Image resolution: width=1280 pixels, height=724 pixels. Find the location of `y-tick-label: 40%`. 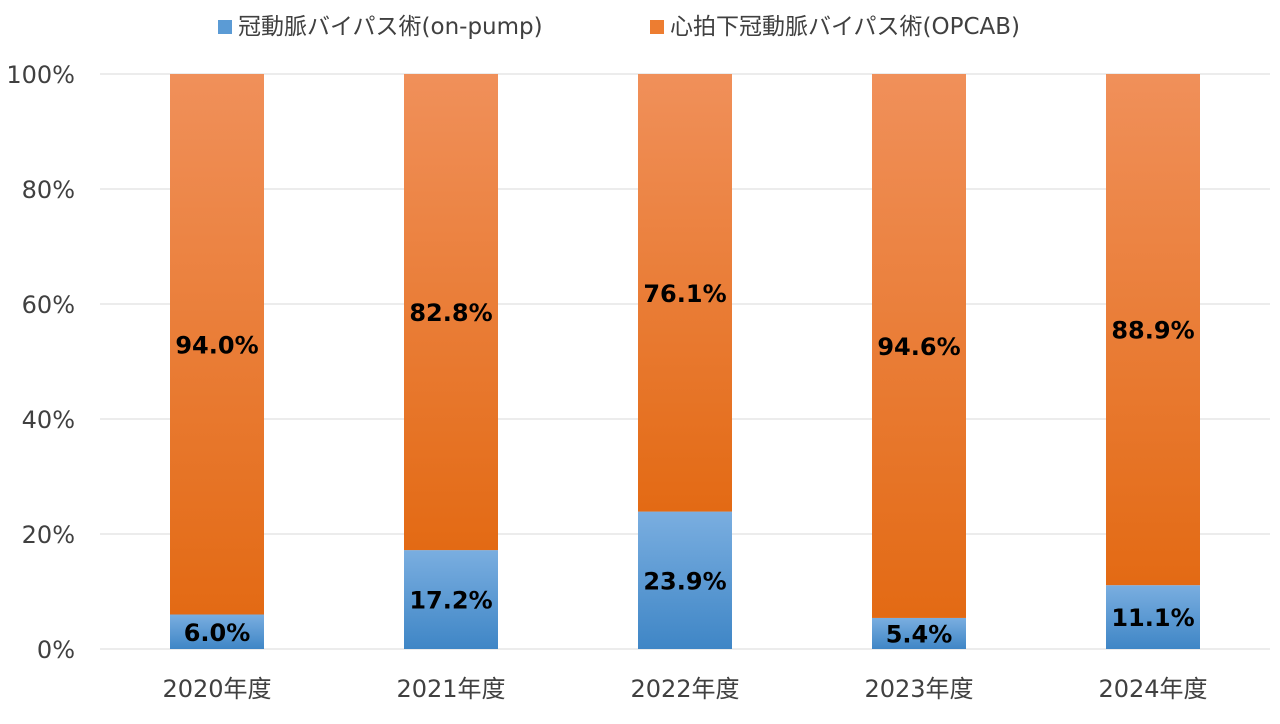

y-tick-label: 40% is located at coordinates (48, 420).